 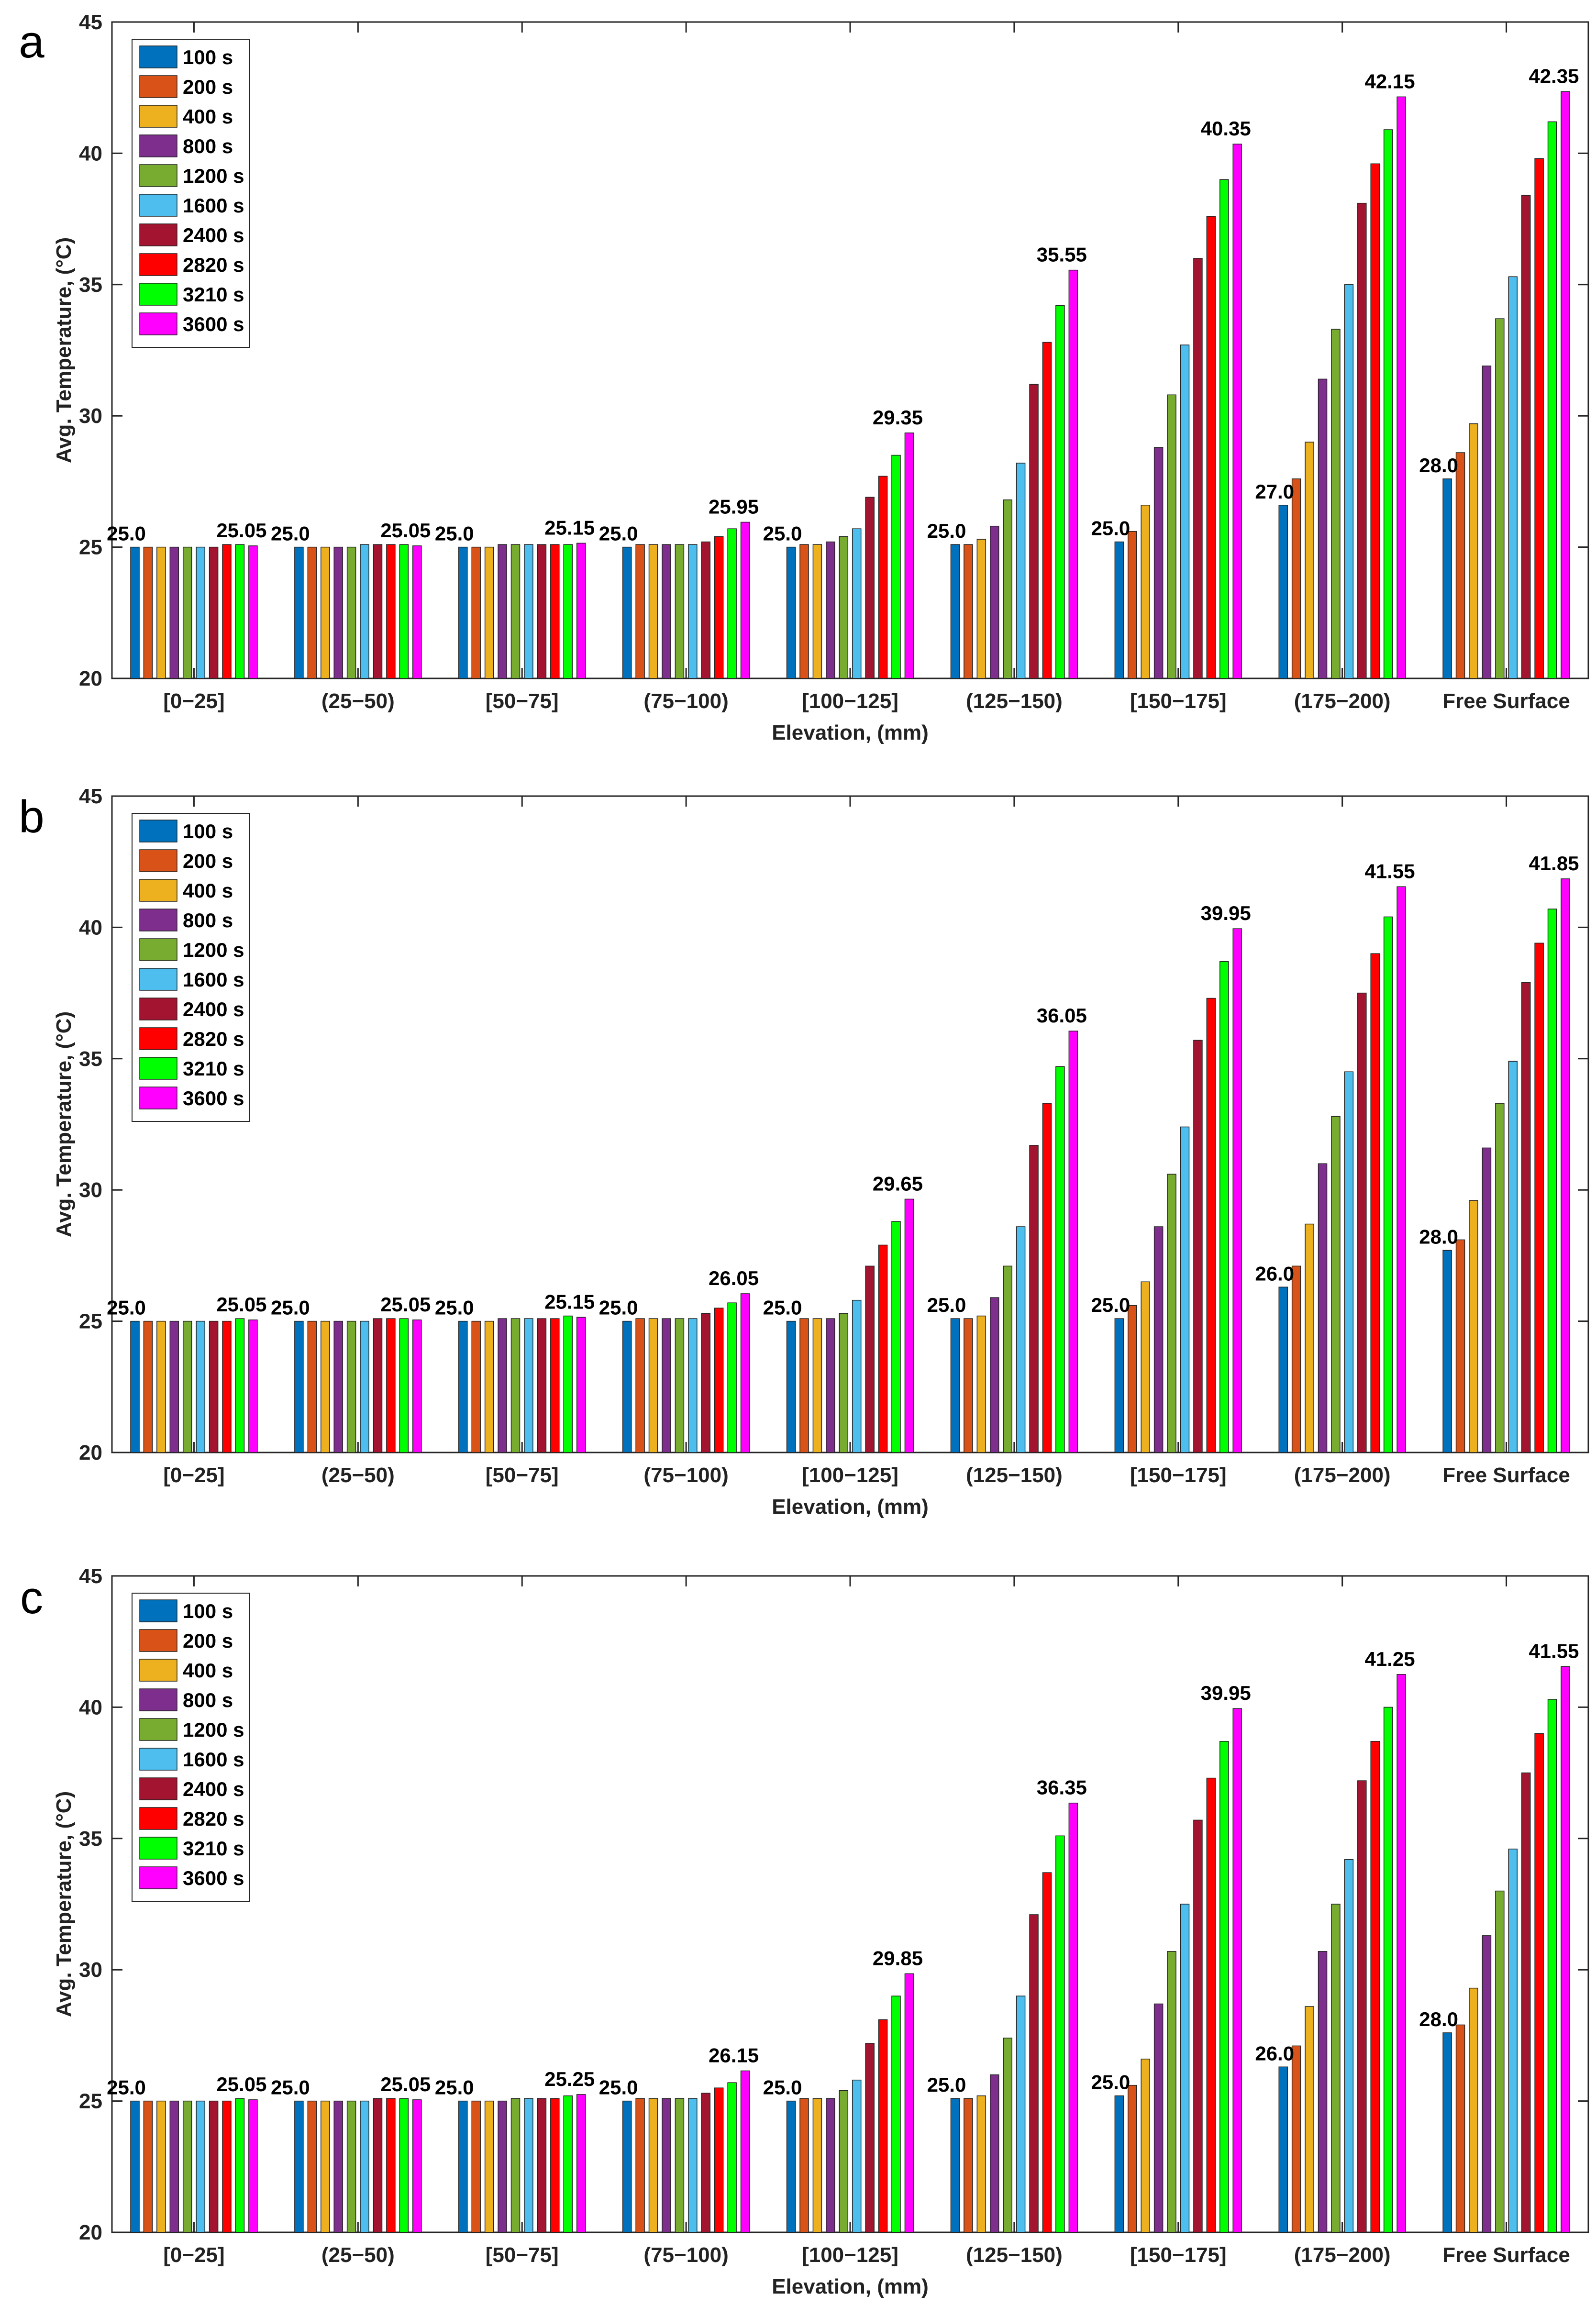 I want to click on x-tick-label: [0−25], so click(x=194, y=701).